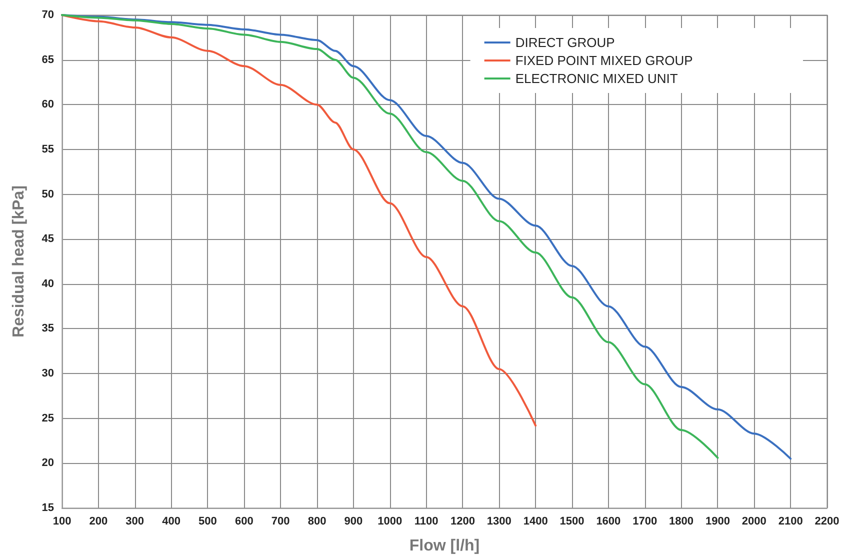 The image size is (843, 559). Describe the element at coordinates (48, 418) in the screenshot. I see `y-tick-label: 25` at that location.